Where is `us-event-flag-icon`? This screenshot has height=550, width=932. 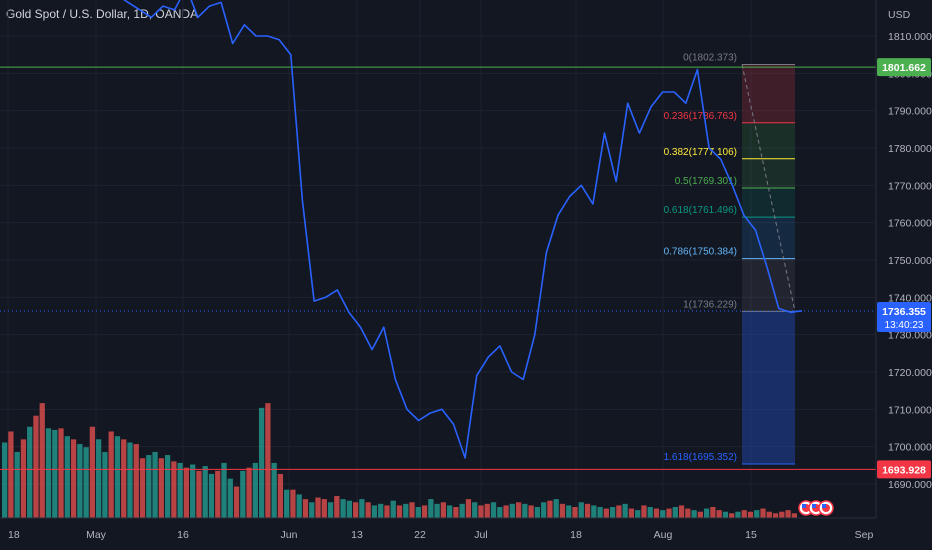
us-event-flag-icon is located at coordinates (826, 508).